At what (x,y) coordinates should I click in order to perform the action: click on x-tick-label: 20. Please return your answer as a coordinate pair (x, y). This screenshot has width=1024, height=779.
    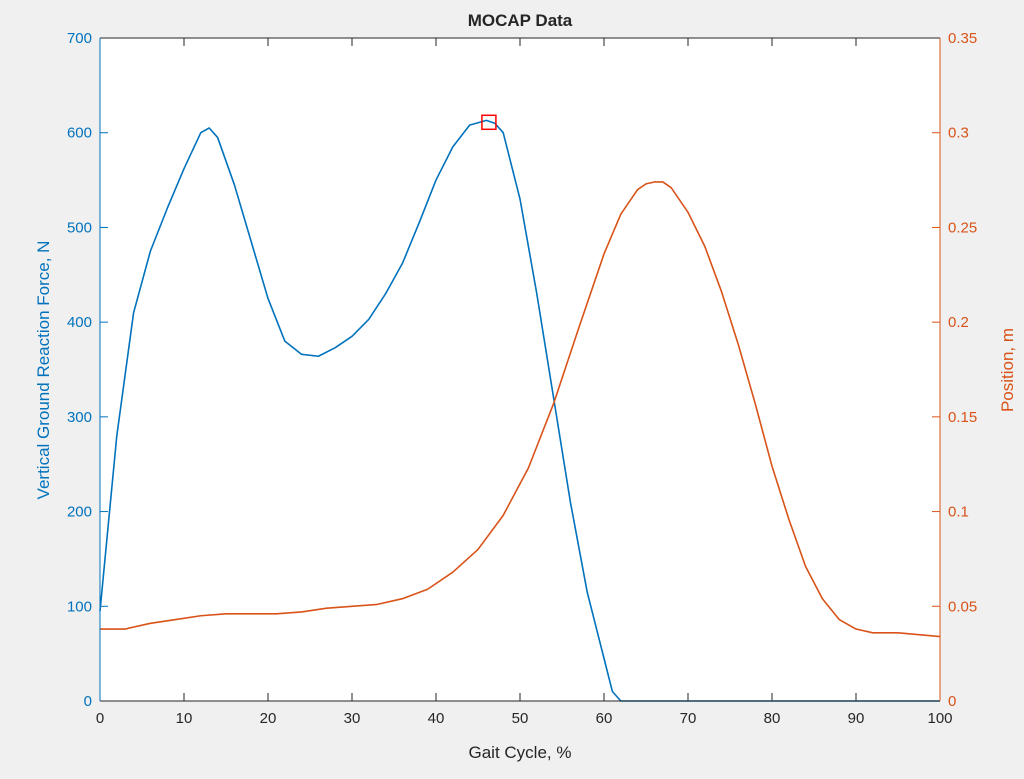
    Looking at the image, I should click on (268, 718).